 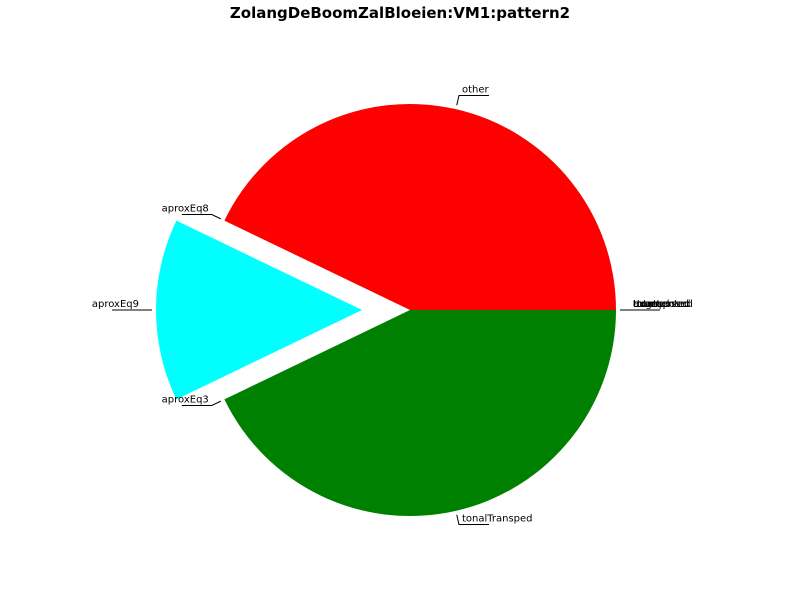 What do you see at coordinates (400, 13) in the screenshot?
I see `chart-title: ZolangDeBoomZalBloeien:VM1:pattern2` at bounding box center [400, 13].